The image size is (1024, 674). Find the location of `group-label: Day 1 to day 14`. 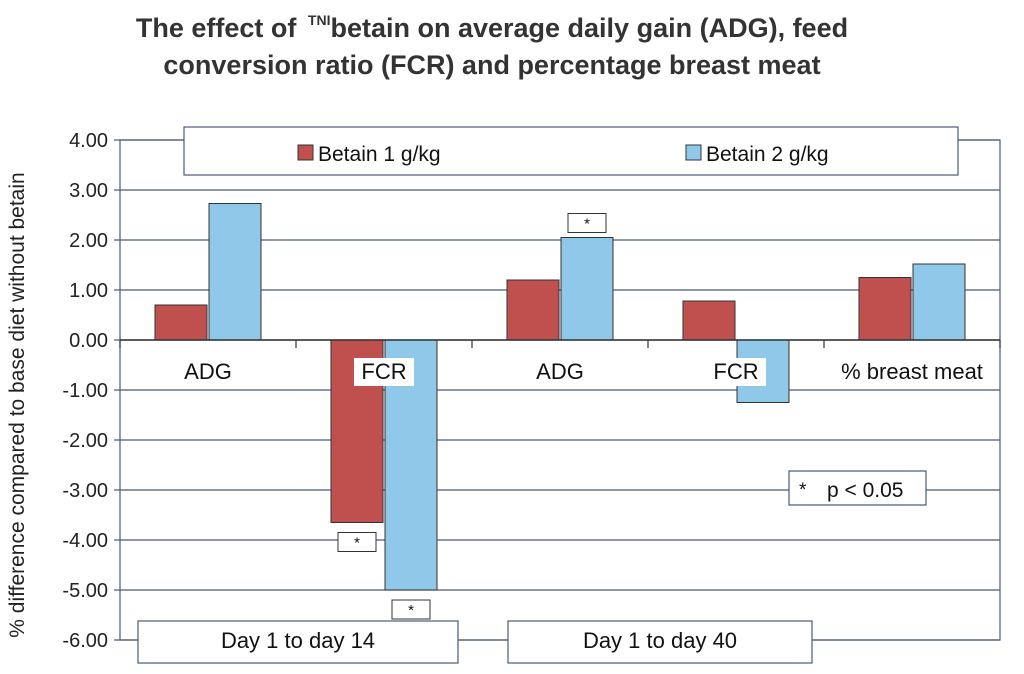

group-label: Day 1 to day 14 is located at coordinates (298, 640).